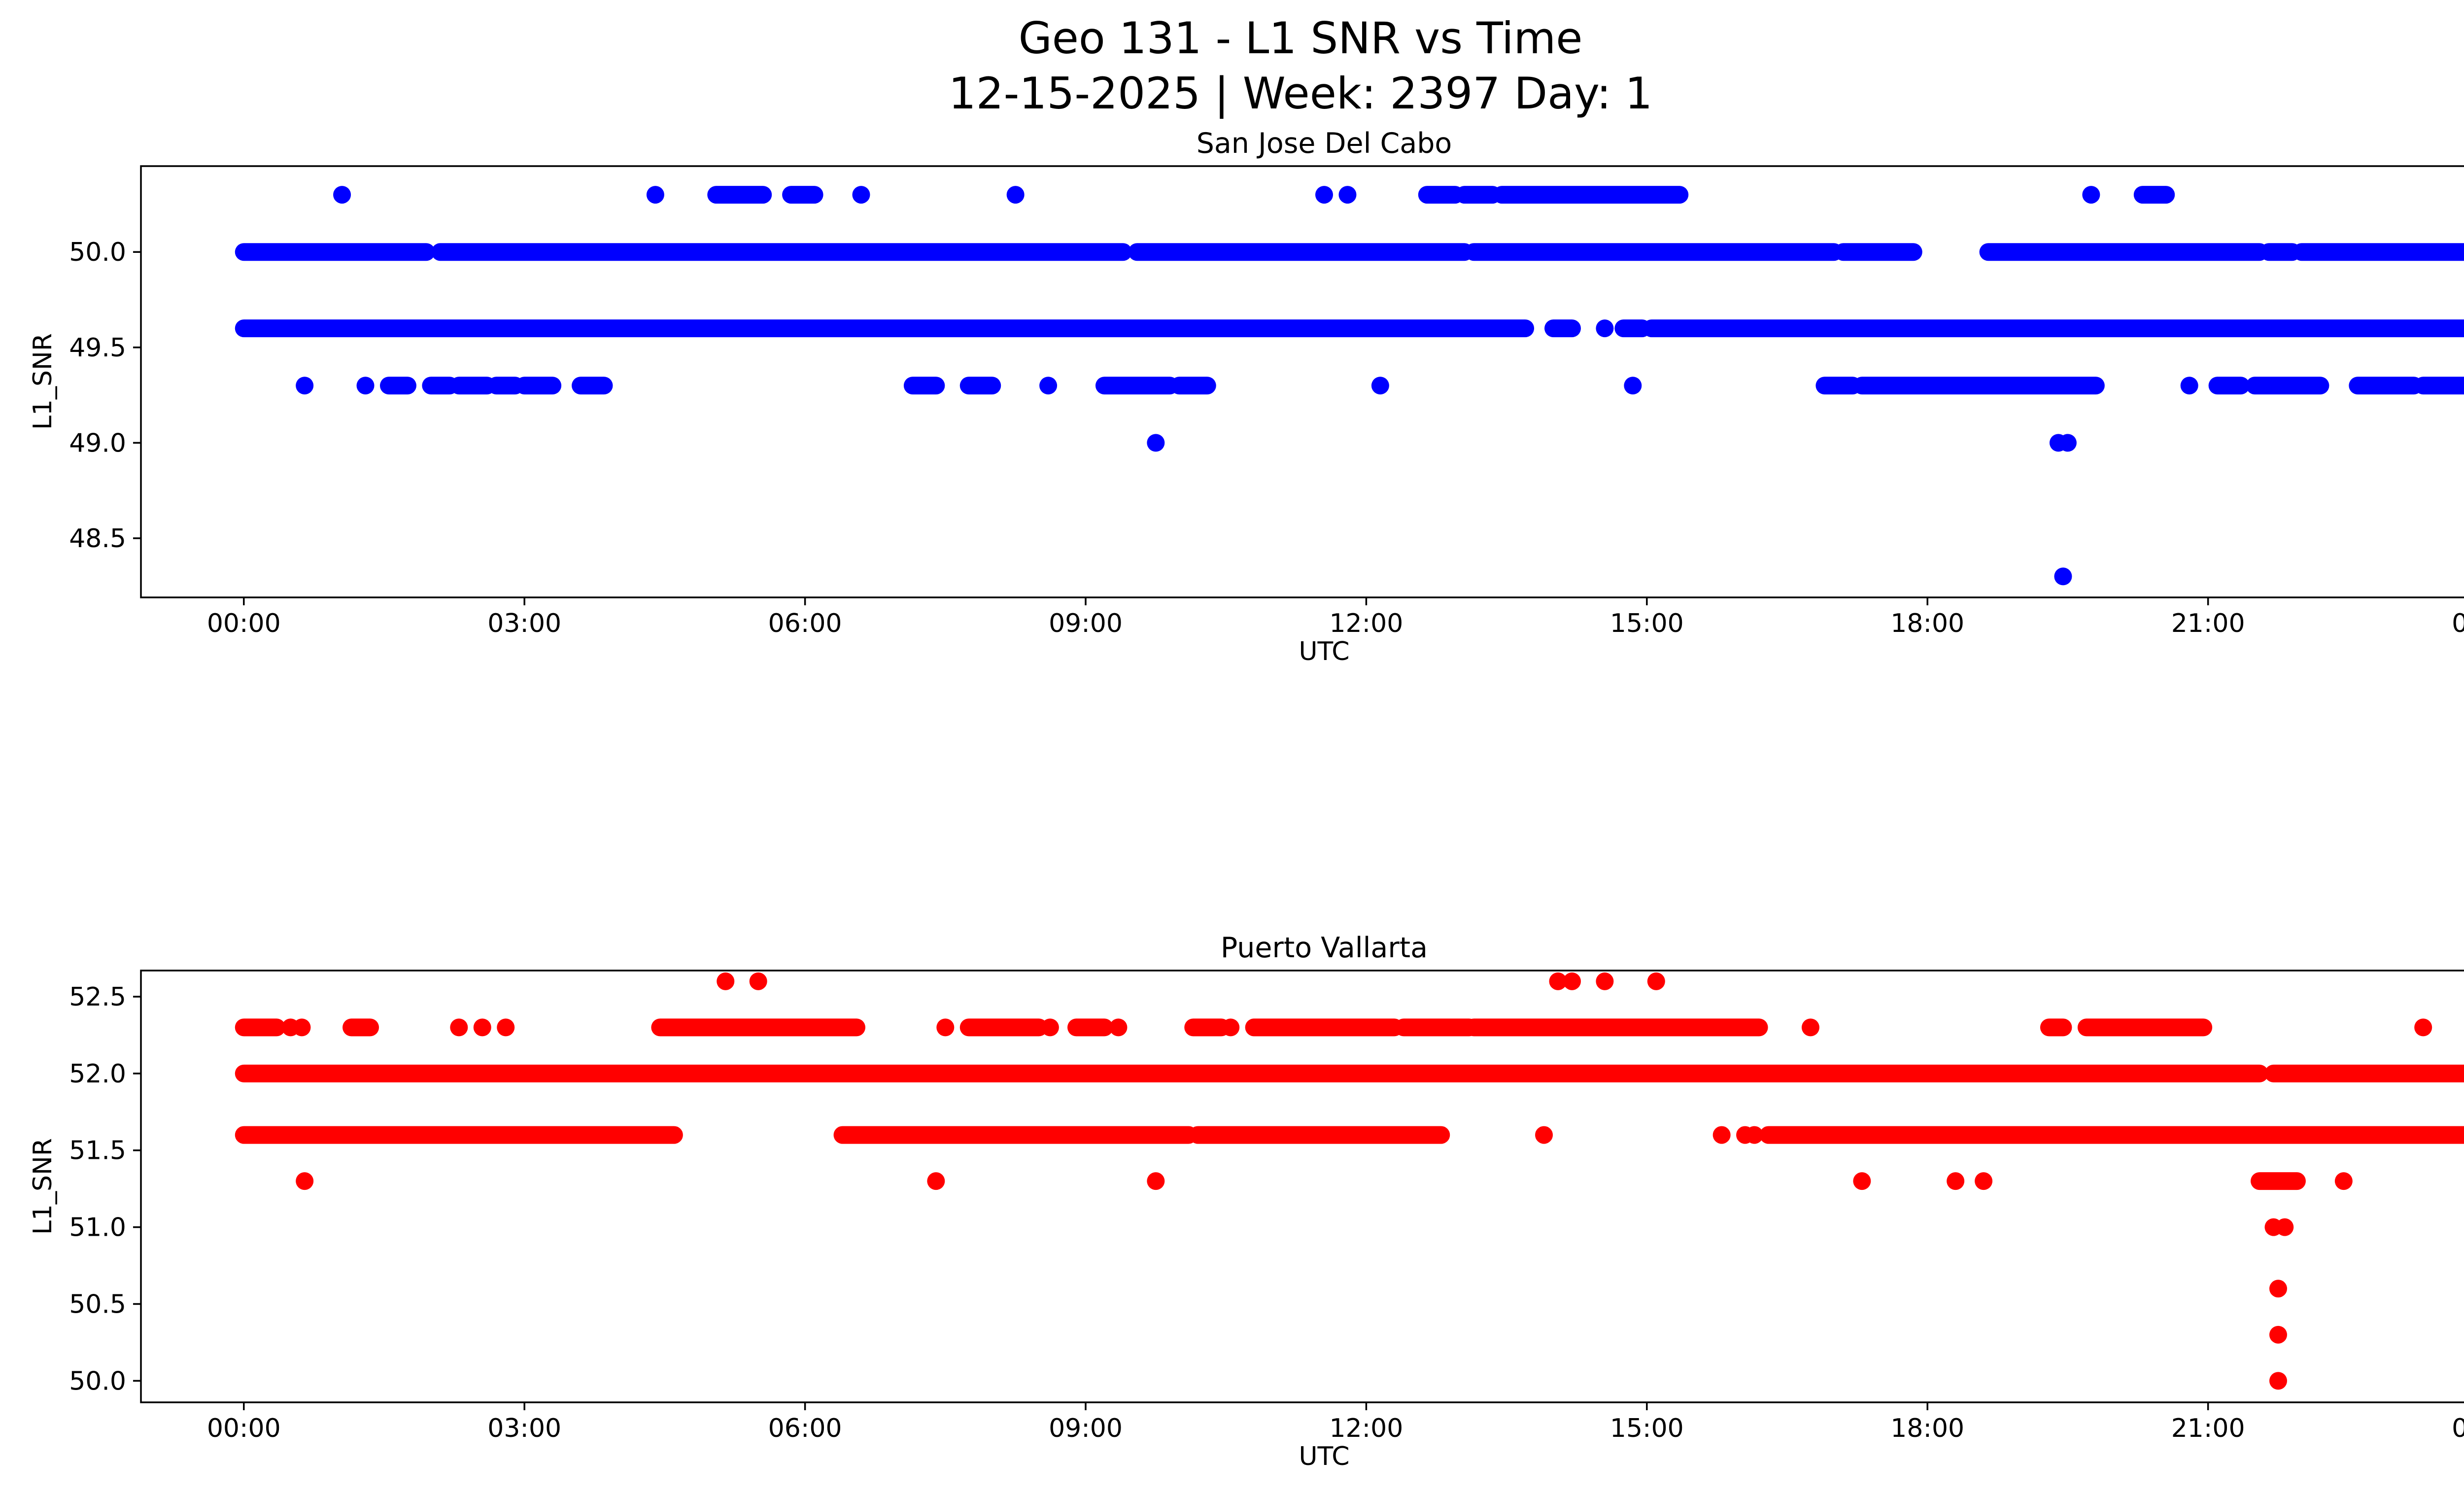 This screenshot has height=1495, width=2464. Describe the element at coordinates (97, 1228) in the screenshot. I see `y-tick-label: 51.0` at that location.